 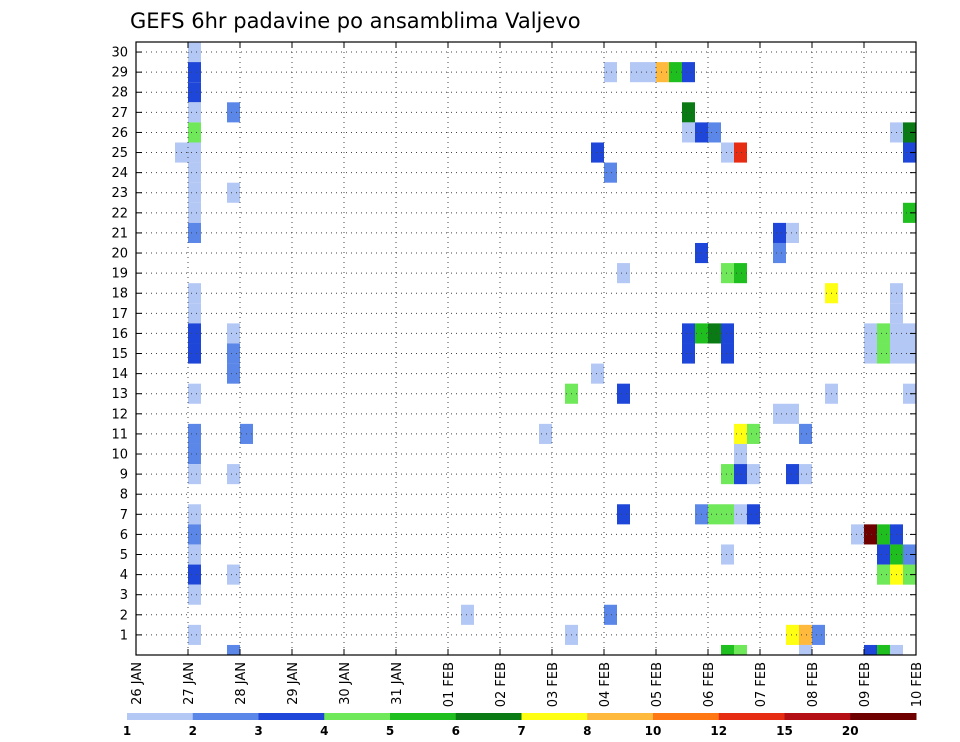 I want to click on legend-label: 7, so click(x=521, y=731).